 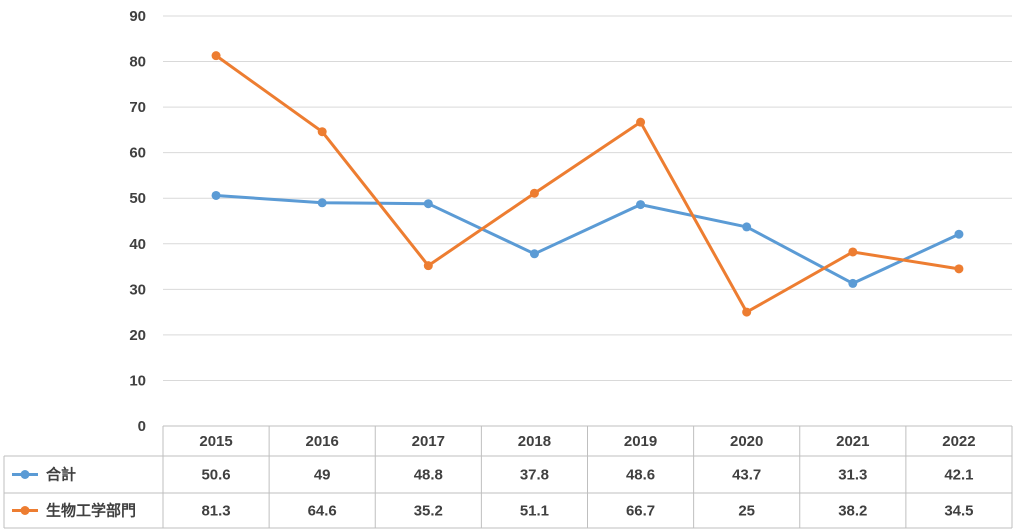 I want to click on x-tick-label: 2018, so click(x=534, y=441).